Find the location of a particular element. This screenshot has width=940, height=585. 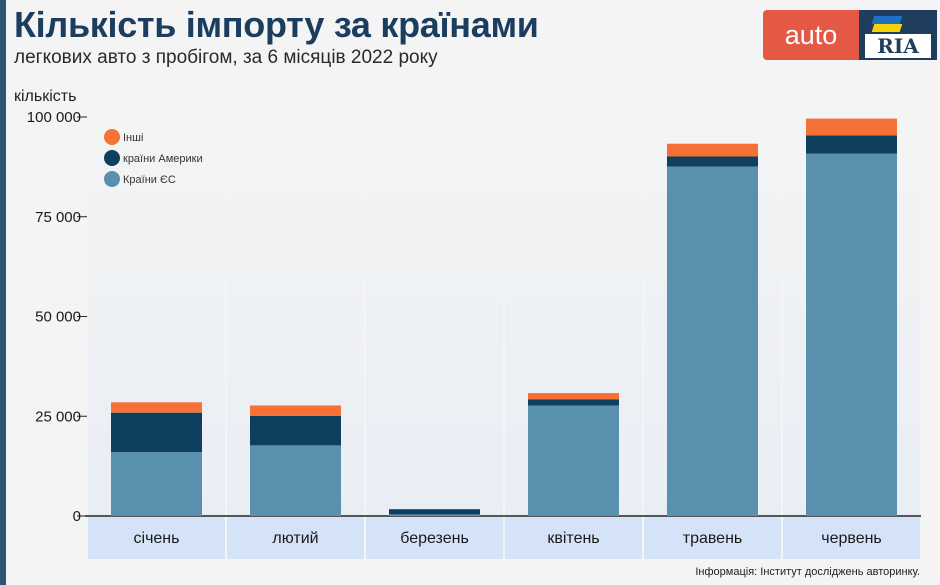

logo-ria-badge: RIA is located at coordinates (898, 35).